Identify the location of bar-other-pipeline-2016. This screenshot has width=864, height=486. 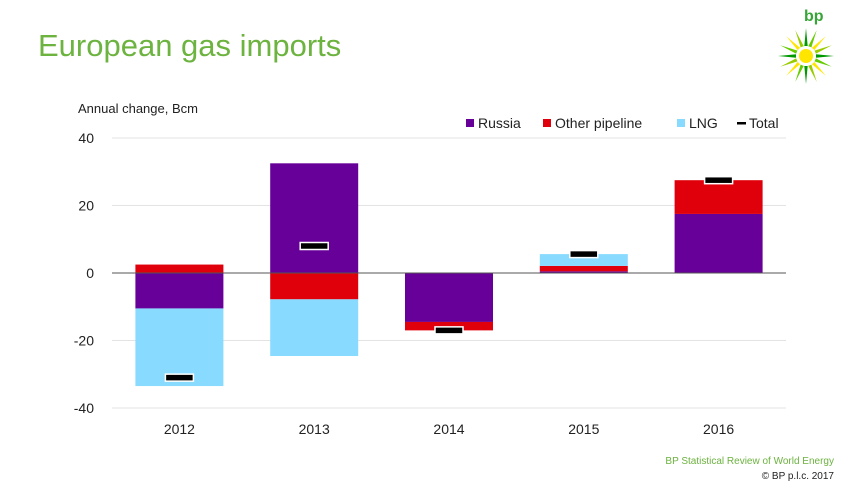
(718, 197).